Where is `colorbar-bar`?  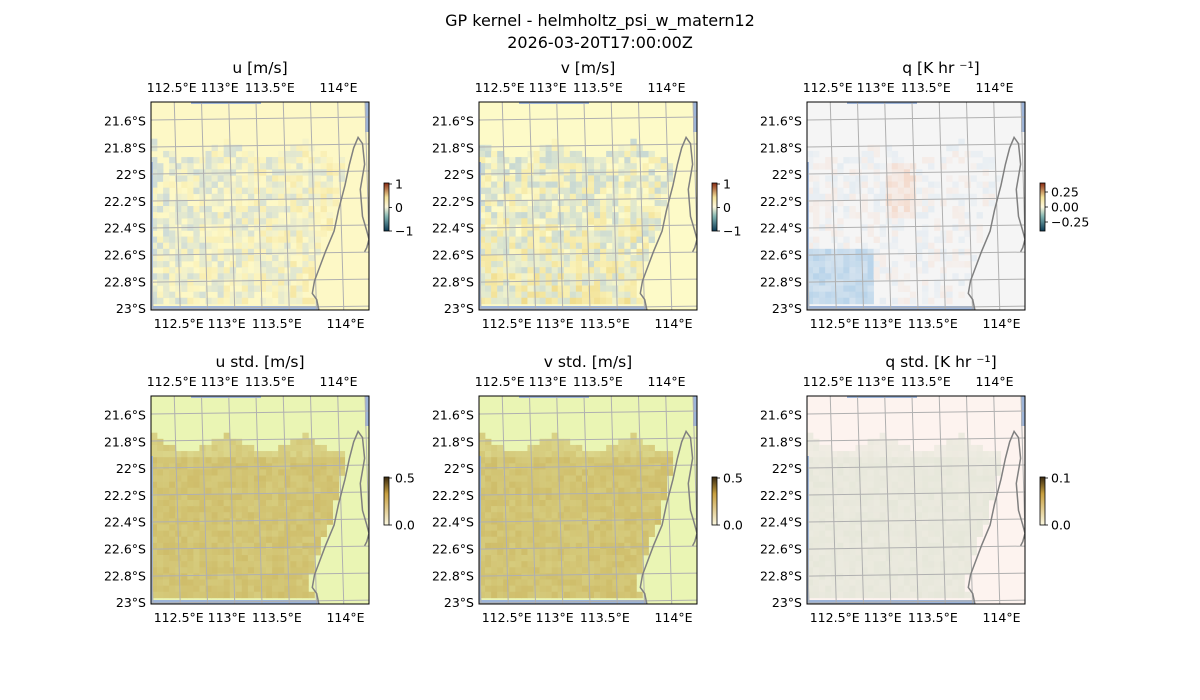 colorbar-bar is located at coordinates (386, 207).